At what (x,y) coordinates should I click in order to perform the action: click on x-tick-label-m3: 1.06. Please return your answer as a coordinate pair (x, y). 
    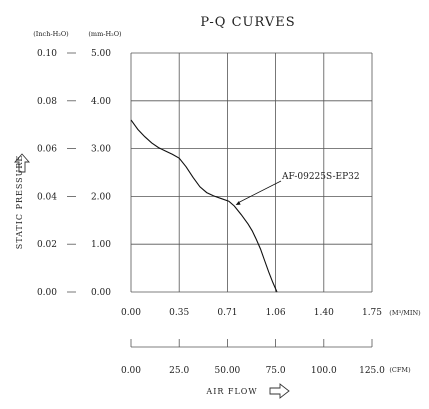
    Looking at the image, I should click on (276, 313).